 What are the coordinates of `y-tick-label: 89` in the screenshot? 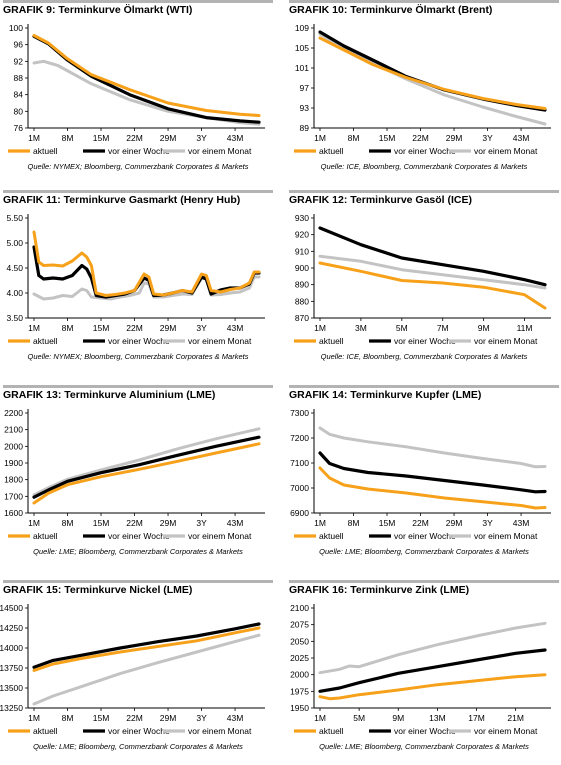 It's located at (305, 128).